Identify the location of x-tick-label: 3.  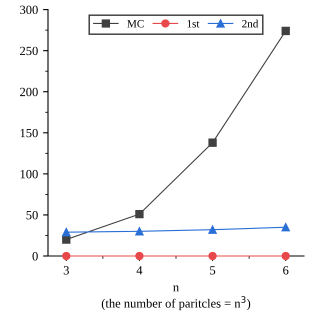
(66, 270).